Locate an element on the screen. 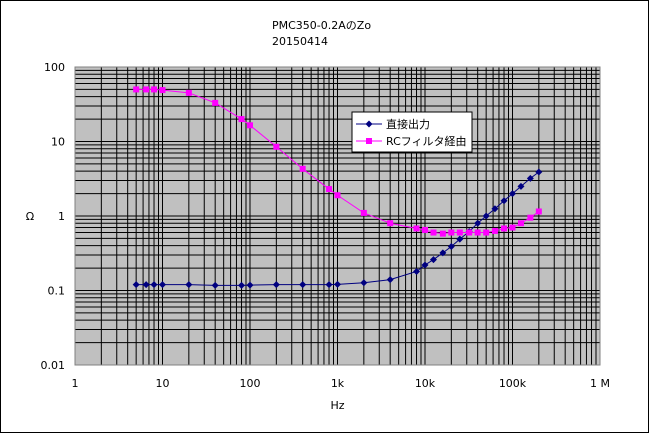  y-tick-label: 1 is located at coordinates (61, 216).